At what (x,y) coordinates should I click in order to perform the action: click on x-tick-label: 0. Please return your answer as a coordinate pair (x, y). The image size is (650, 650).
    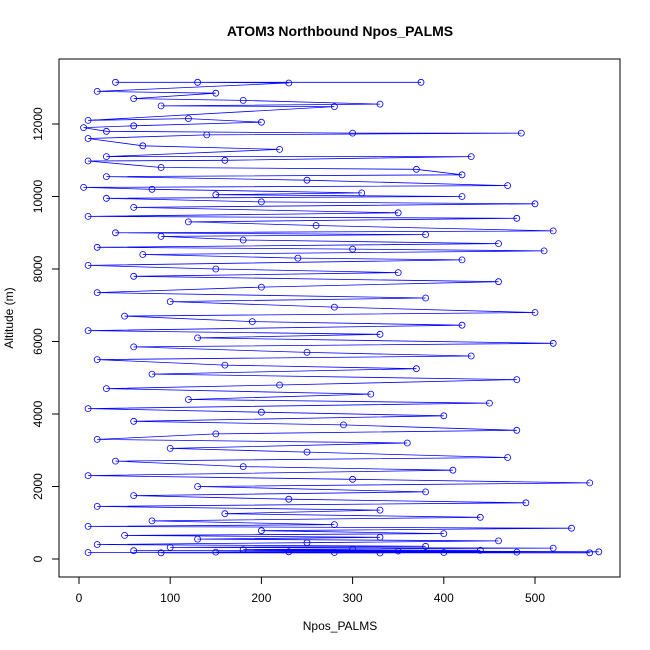
    Looking at the image, I should click on (79, 598).